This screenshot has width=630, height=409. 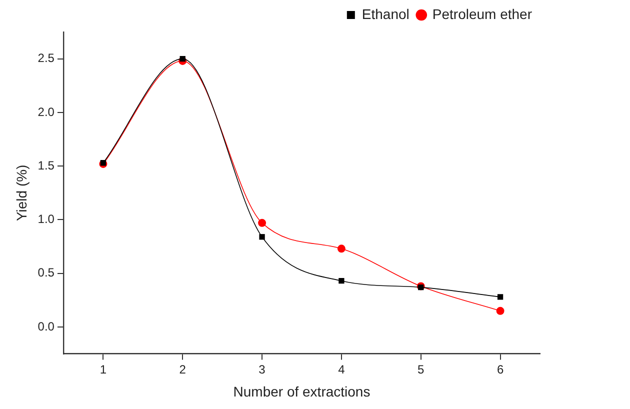 What do you see at coordinates (421, 369) in the screenshot?
I see `x-tick-label: 5` at bounding box center [421, 369].